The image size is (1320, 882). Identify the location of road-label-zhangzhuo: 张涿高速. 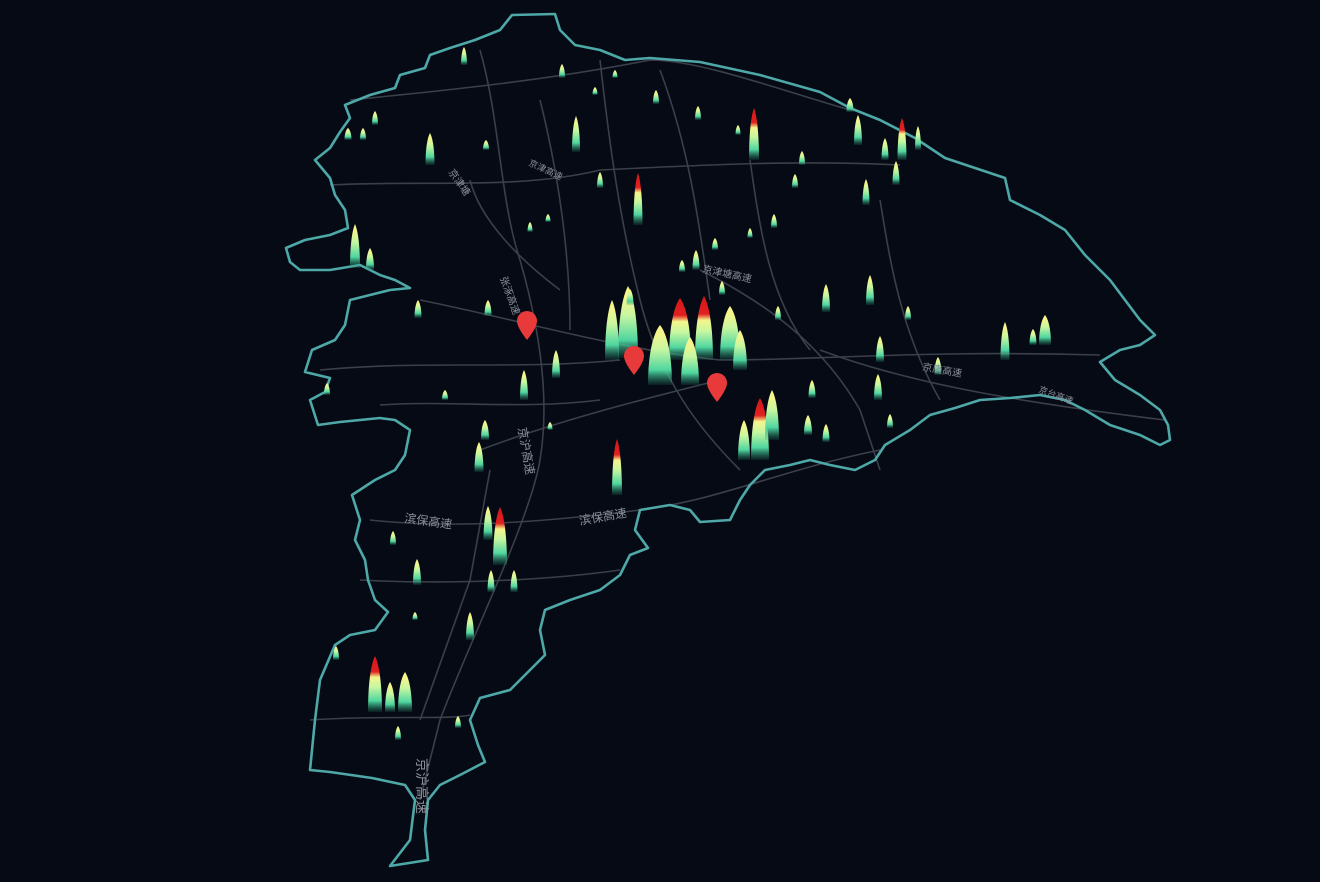
(510, 296).